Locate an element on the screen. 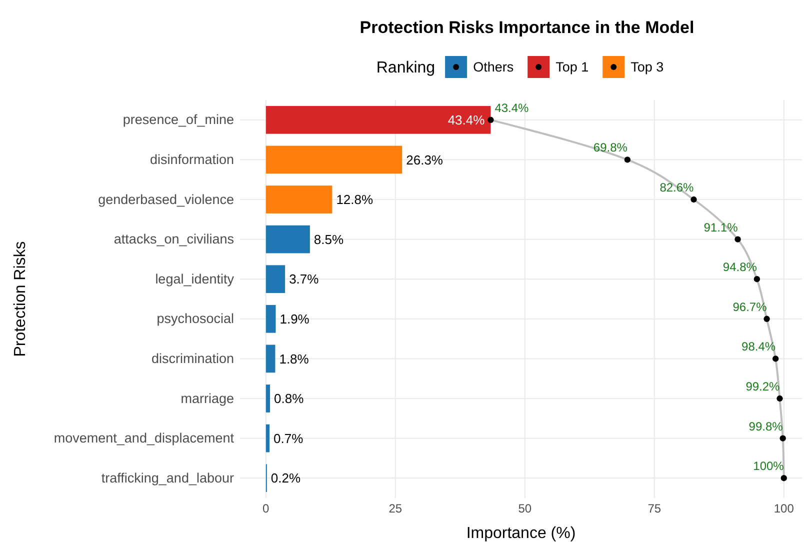 This screenshot has height=542, width=806. x-tick-label: 25 is located at coordinates (395, 509).